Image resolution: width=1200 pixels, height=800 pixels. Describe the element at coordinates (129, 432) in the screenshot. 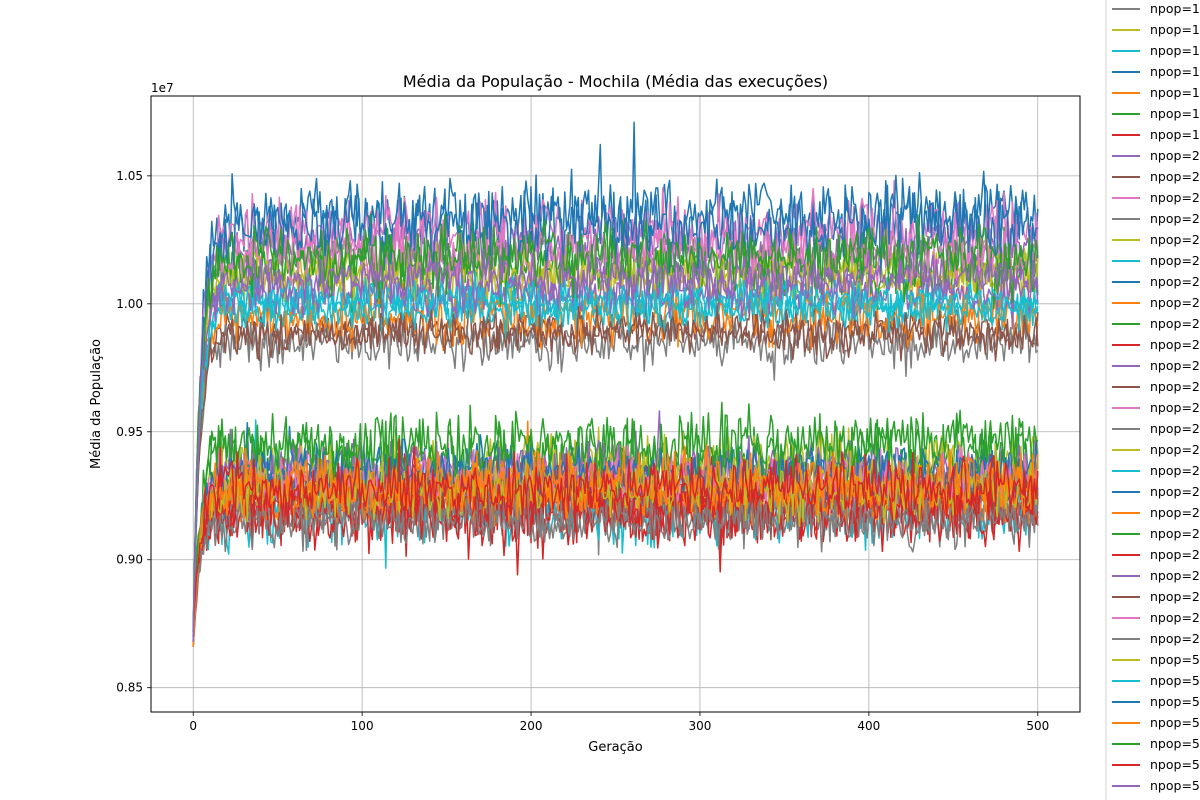

I see `y-tick-label: 0.95` at that location.